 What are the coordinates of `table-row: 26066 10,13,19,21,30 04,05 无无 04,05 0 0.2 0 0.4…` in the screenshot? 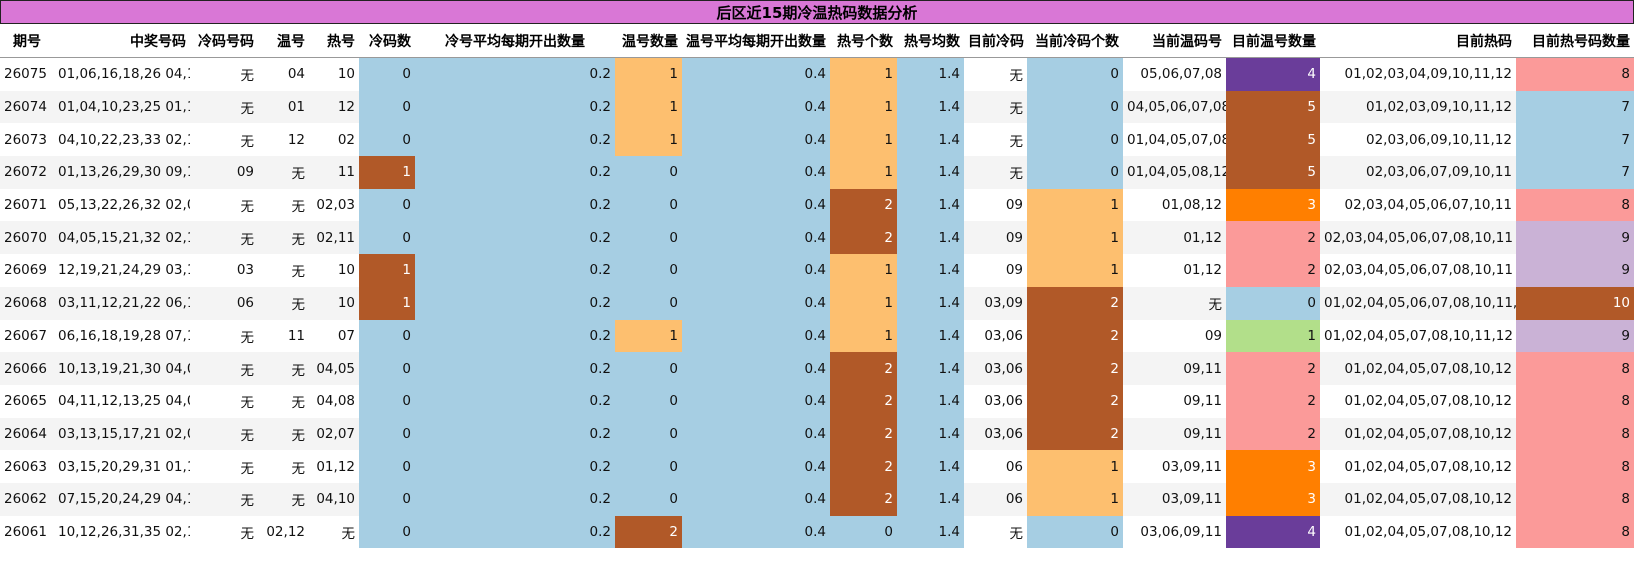 It's located at (817, 368).